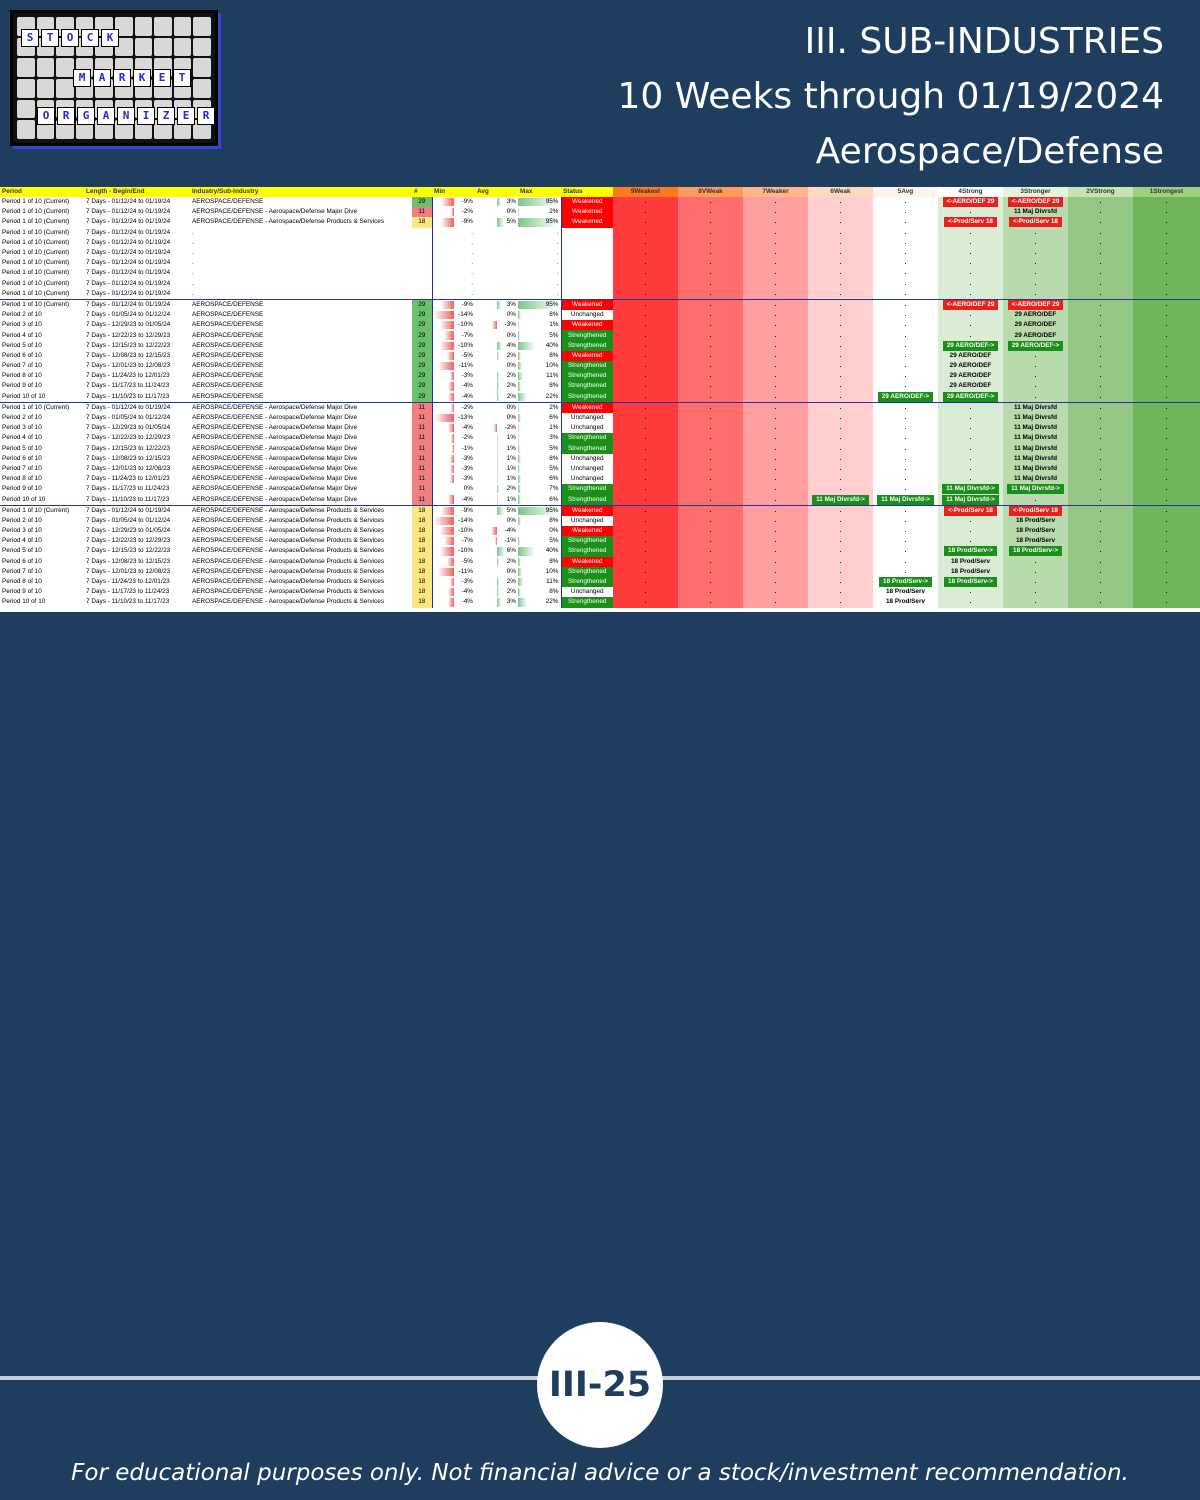  Describe the element at coordinates (587, 531) in the screenshot. I see `status-cell: Weakened` at that location.